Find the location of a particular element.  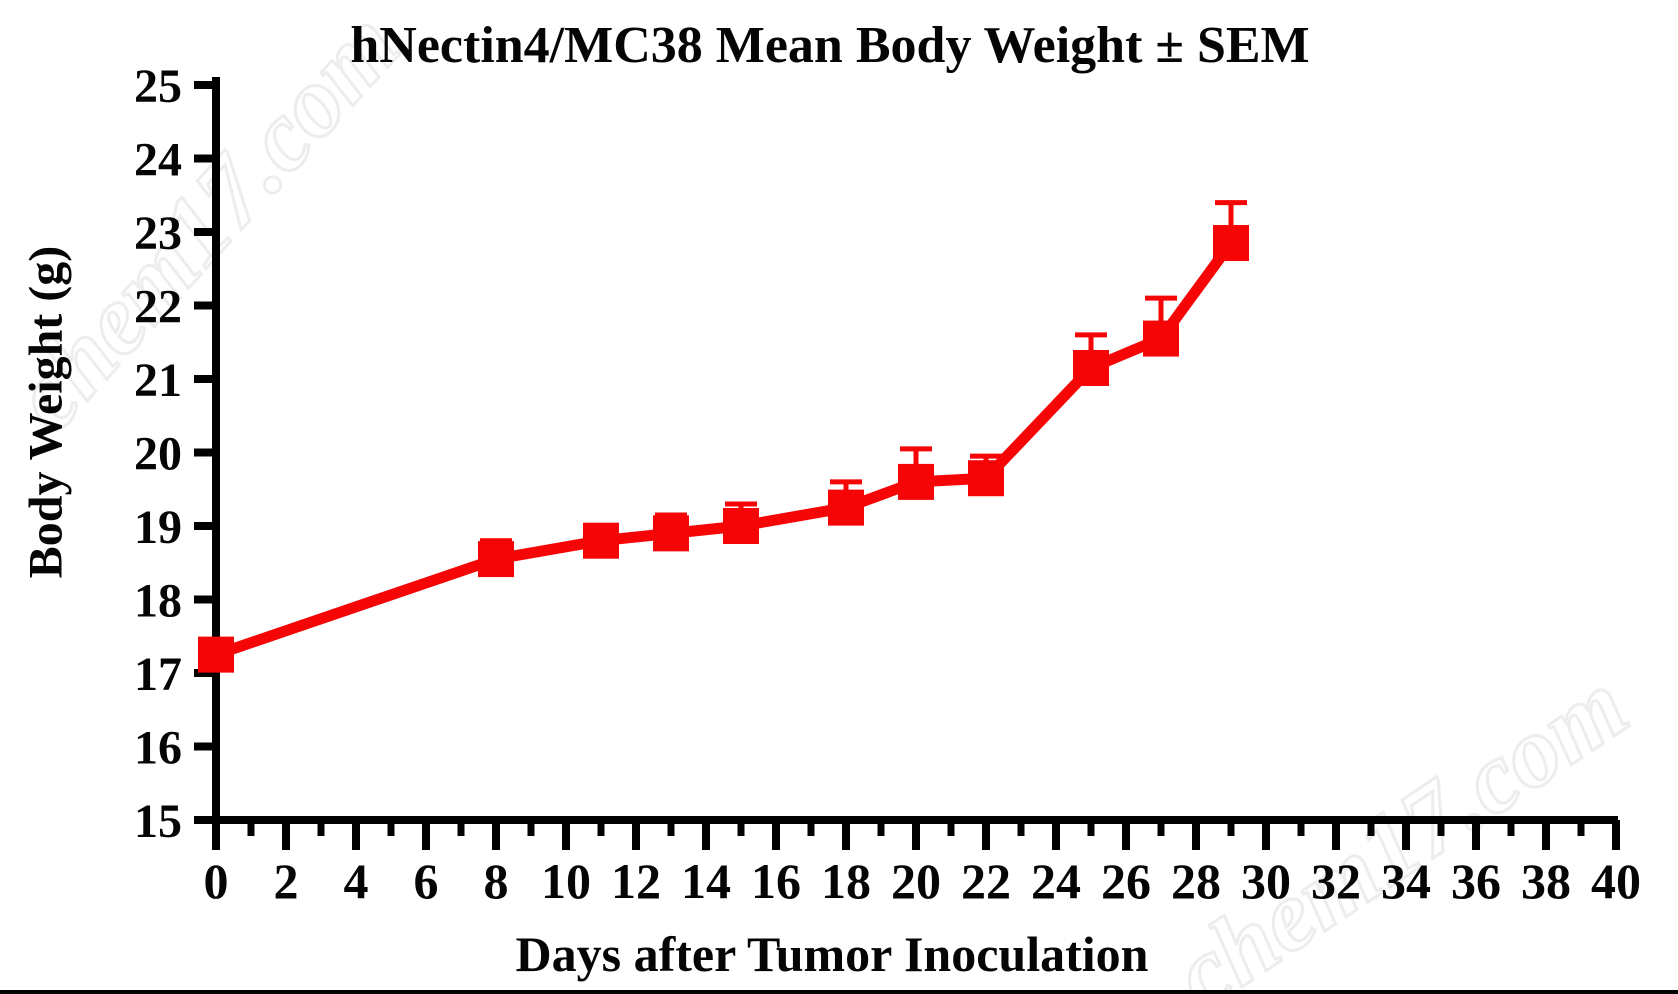

x-tick-label: 12 is located at coordinates (636, 881).